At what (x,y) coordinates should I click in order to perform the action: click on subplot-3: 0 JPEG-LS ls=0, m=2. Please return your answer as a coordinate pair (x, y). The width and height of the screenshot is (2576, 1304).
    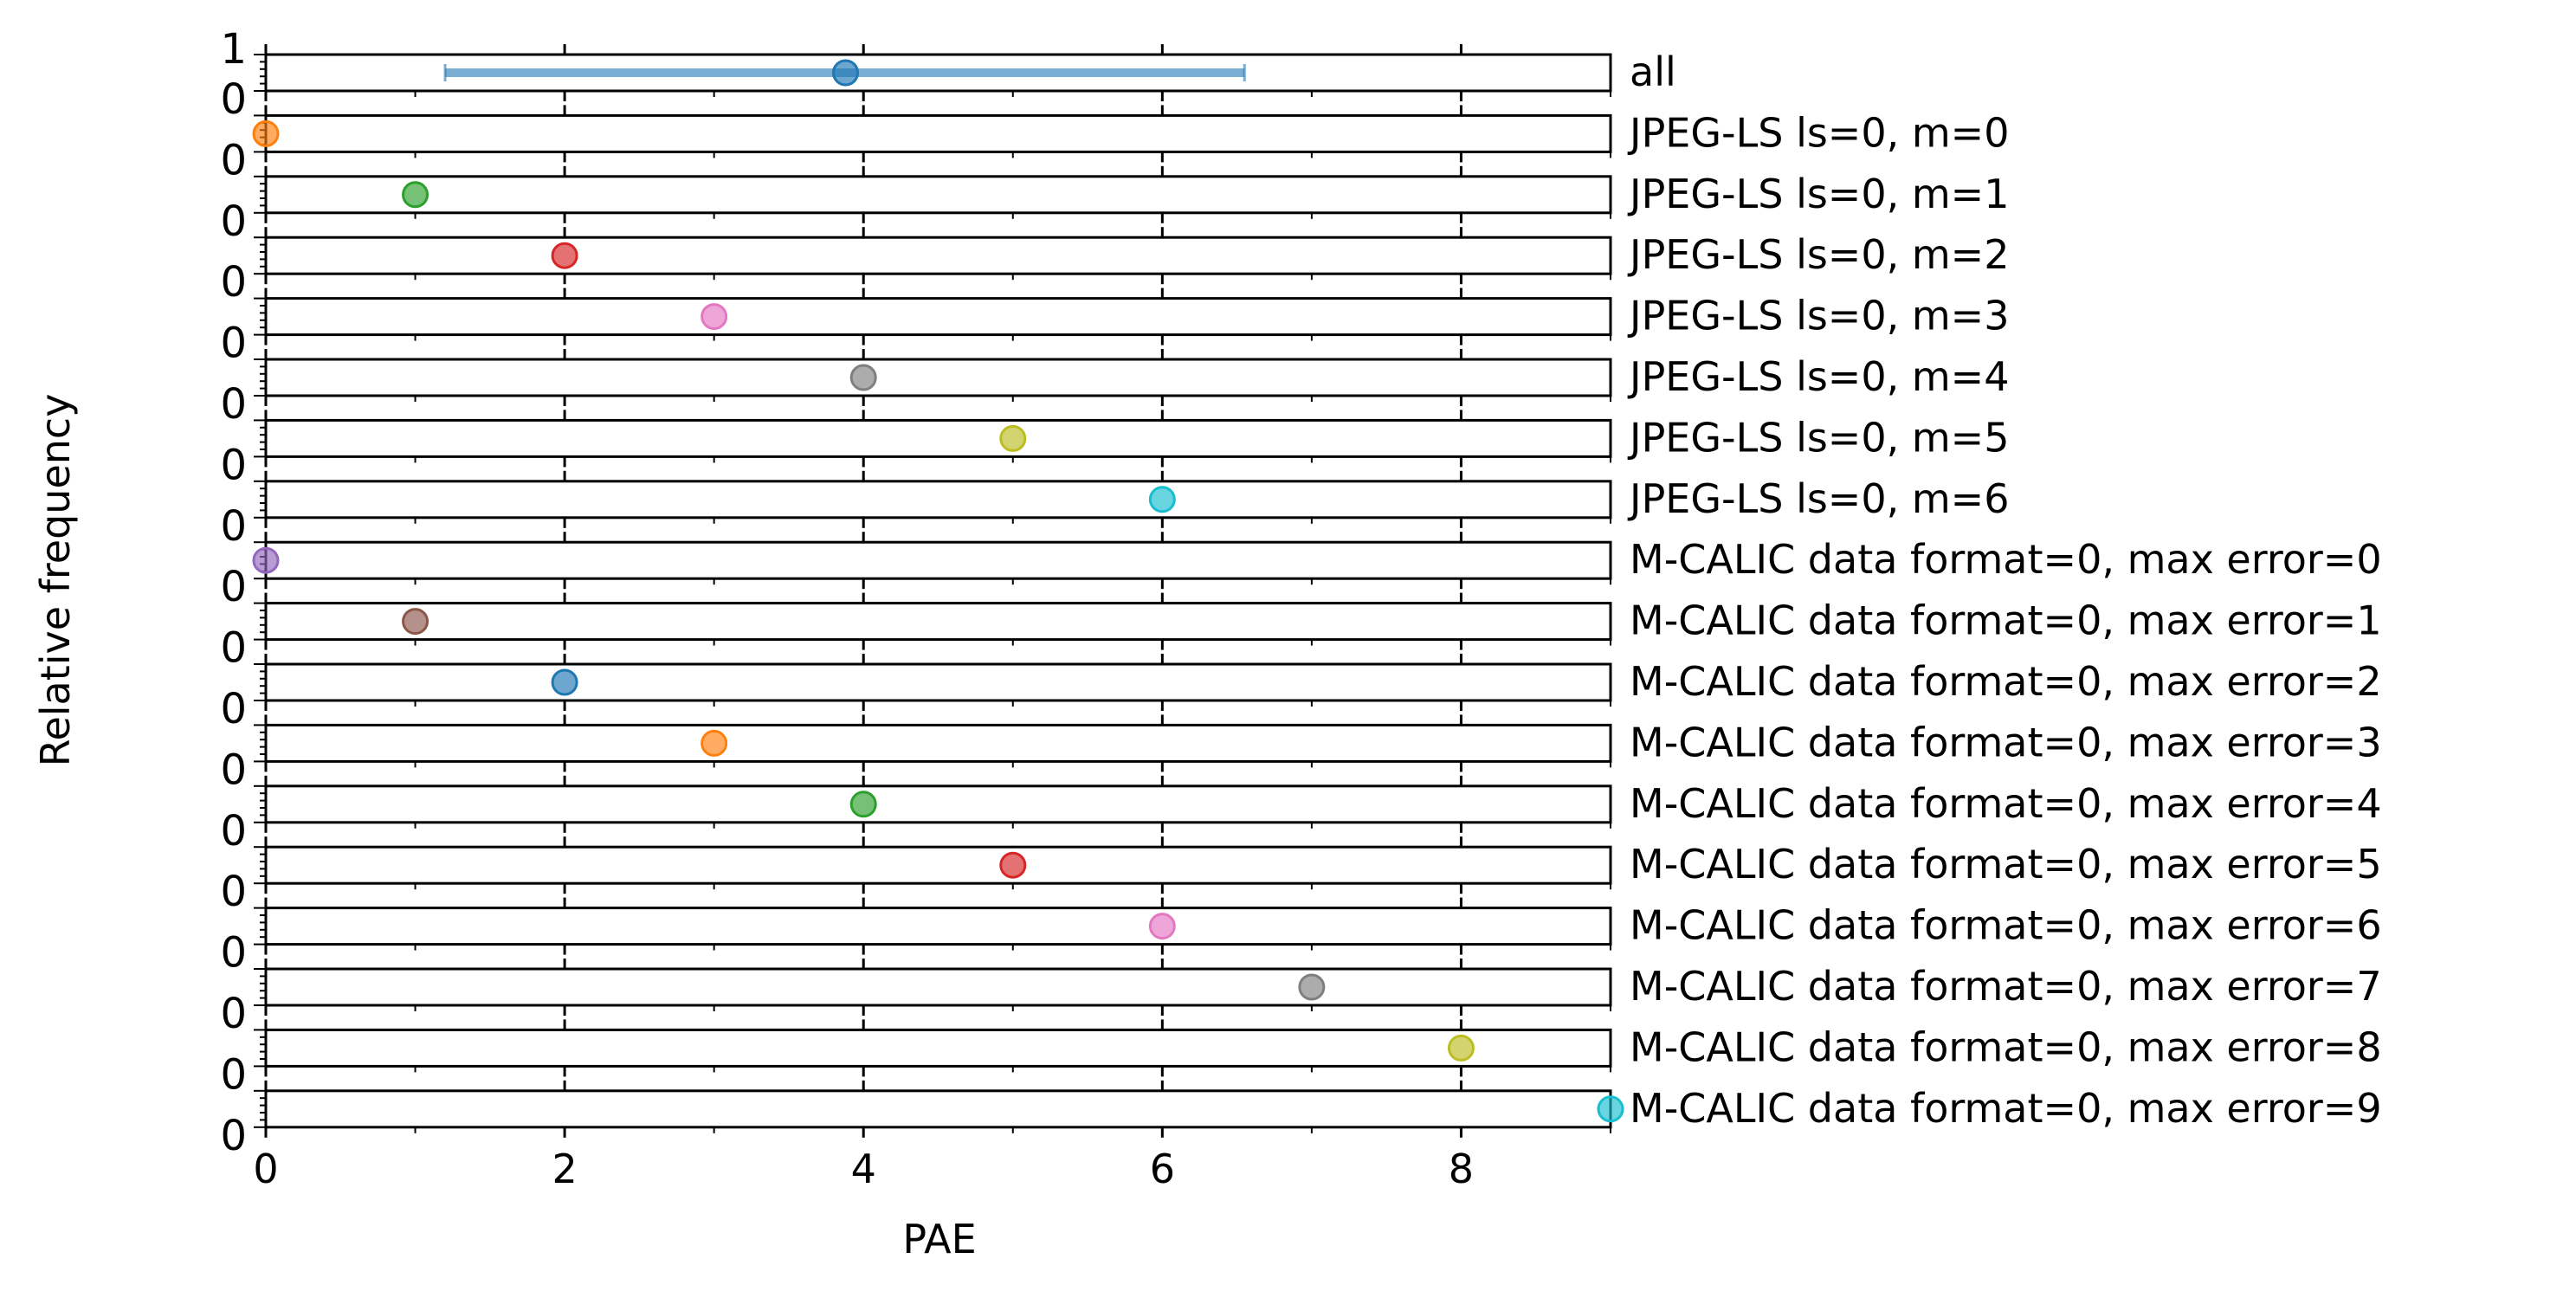
    Looking at the image, I should click on (1114, 267).